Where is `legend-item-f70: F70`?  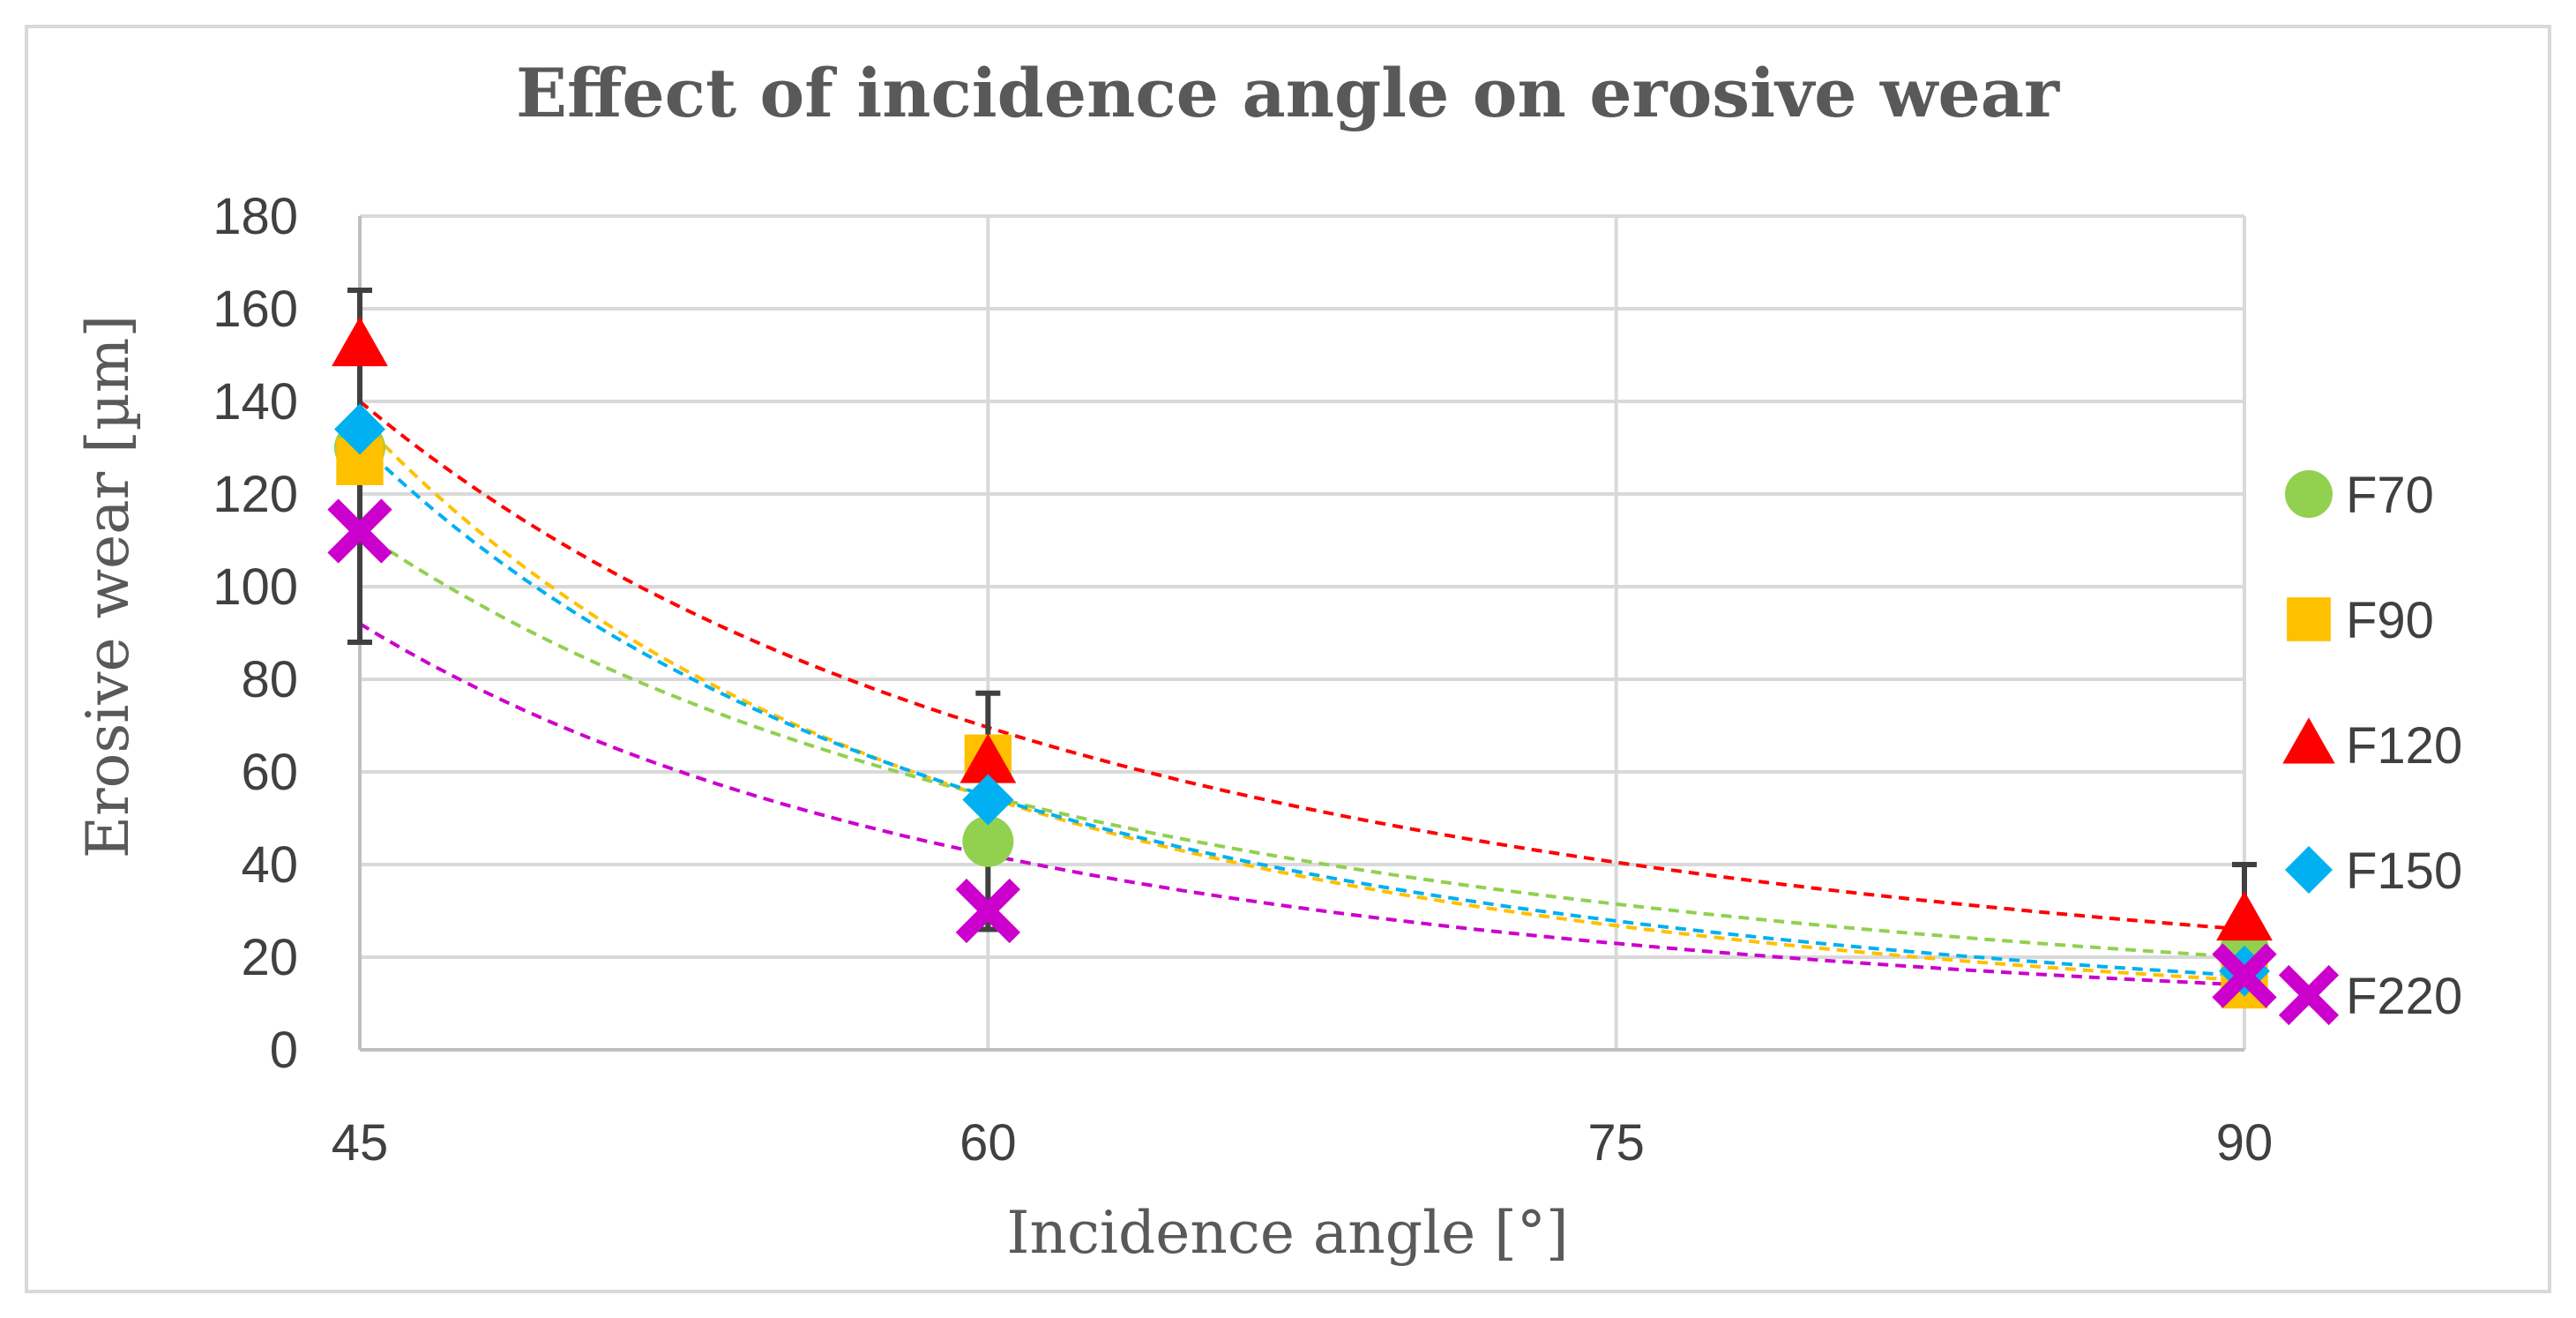 legend-item-f70: F70 is located at coordinates (2359, 496).